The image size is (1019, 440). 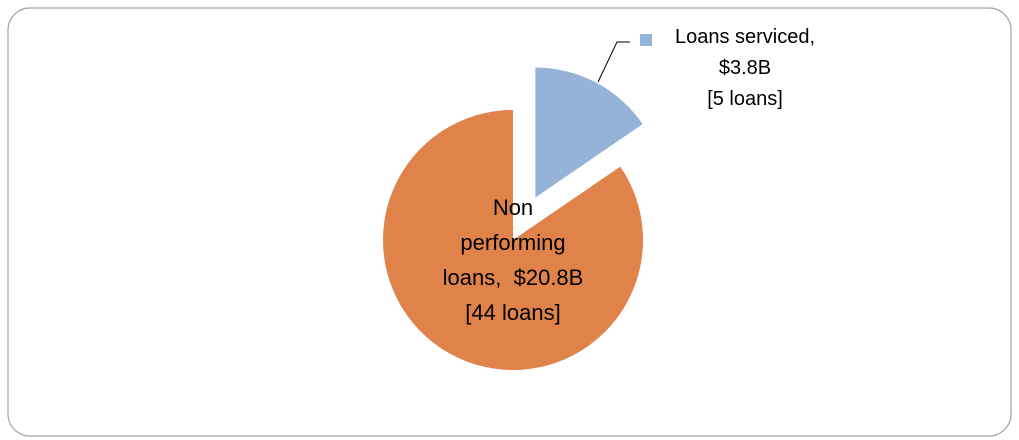 I want to click on label-block: Non performing loans, $20.8B [44 loans], so click(x=513, y=260).